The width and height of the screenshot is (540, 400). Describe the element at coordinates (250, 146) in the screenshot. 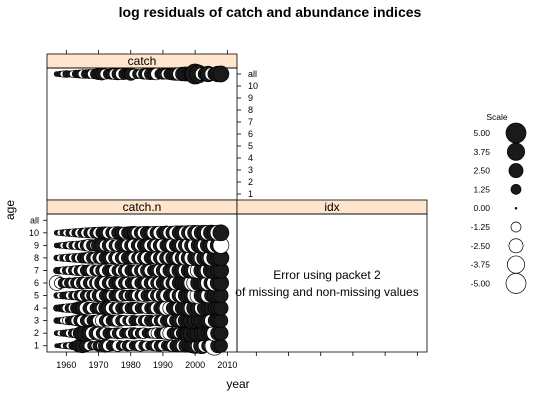

I see `y-tick-label-right: 5` at that location.